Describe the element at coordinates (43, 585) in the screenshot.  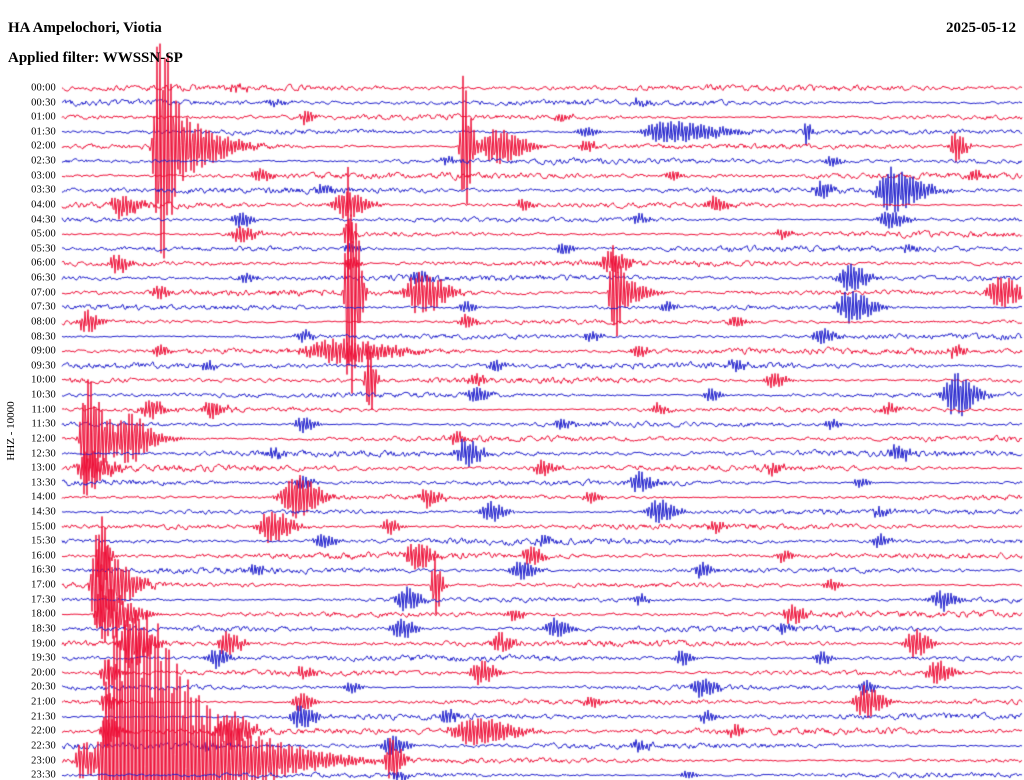
I see `time-label: 17:00` at that location.